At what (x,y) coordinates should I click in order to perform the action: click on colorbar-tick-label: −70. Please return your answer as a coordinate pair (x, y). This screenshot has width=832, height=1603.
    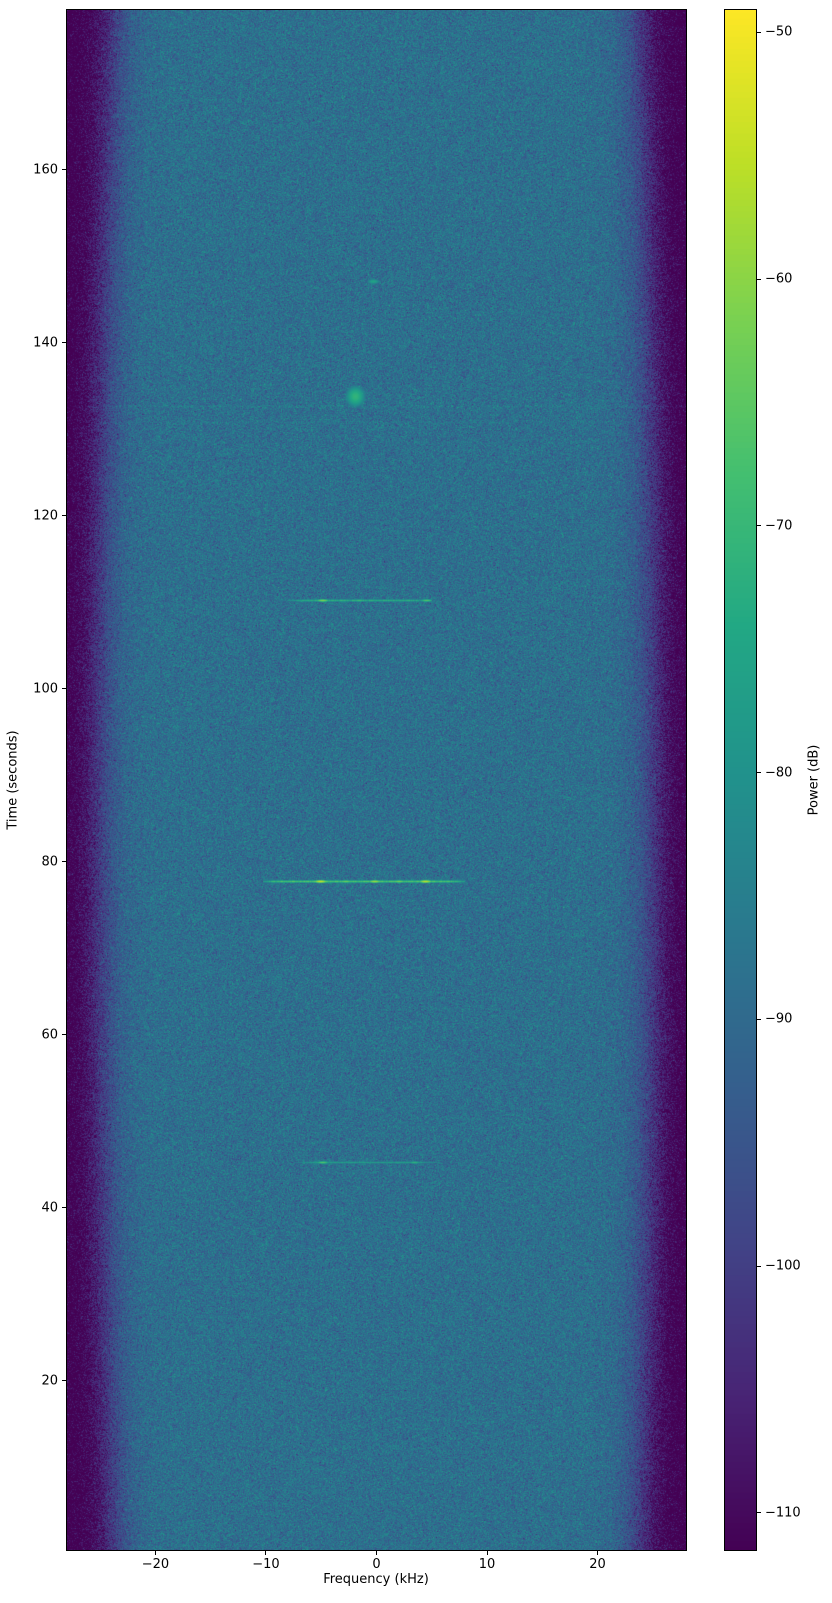
    Looking at the image, I should click on (779, 526).